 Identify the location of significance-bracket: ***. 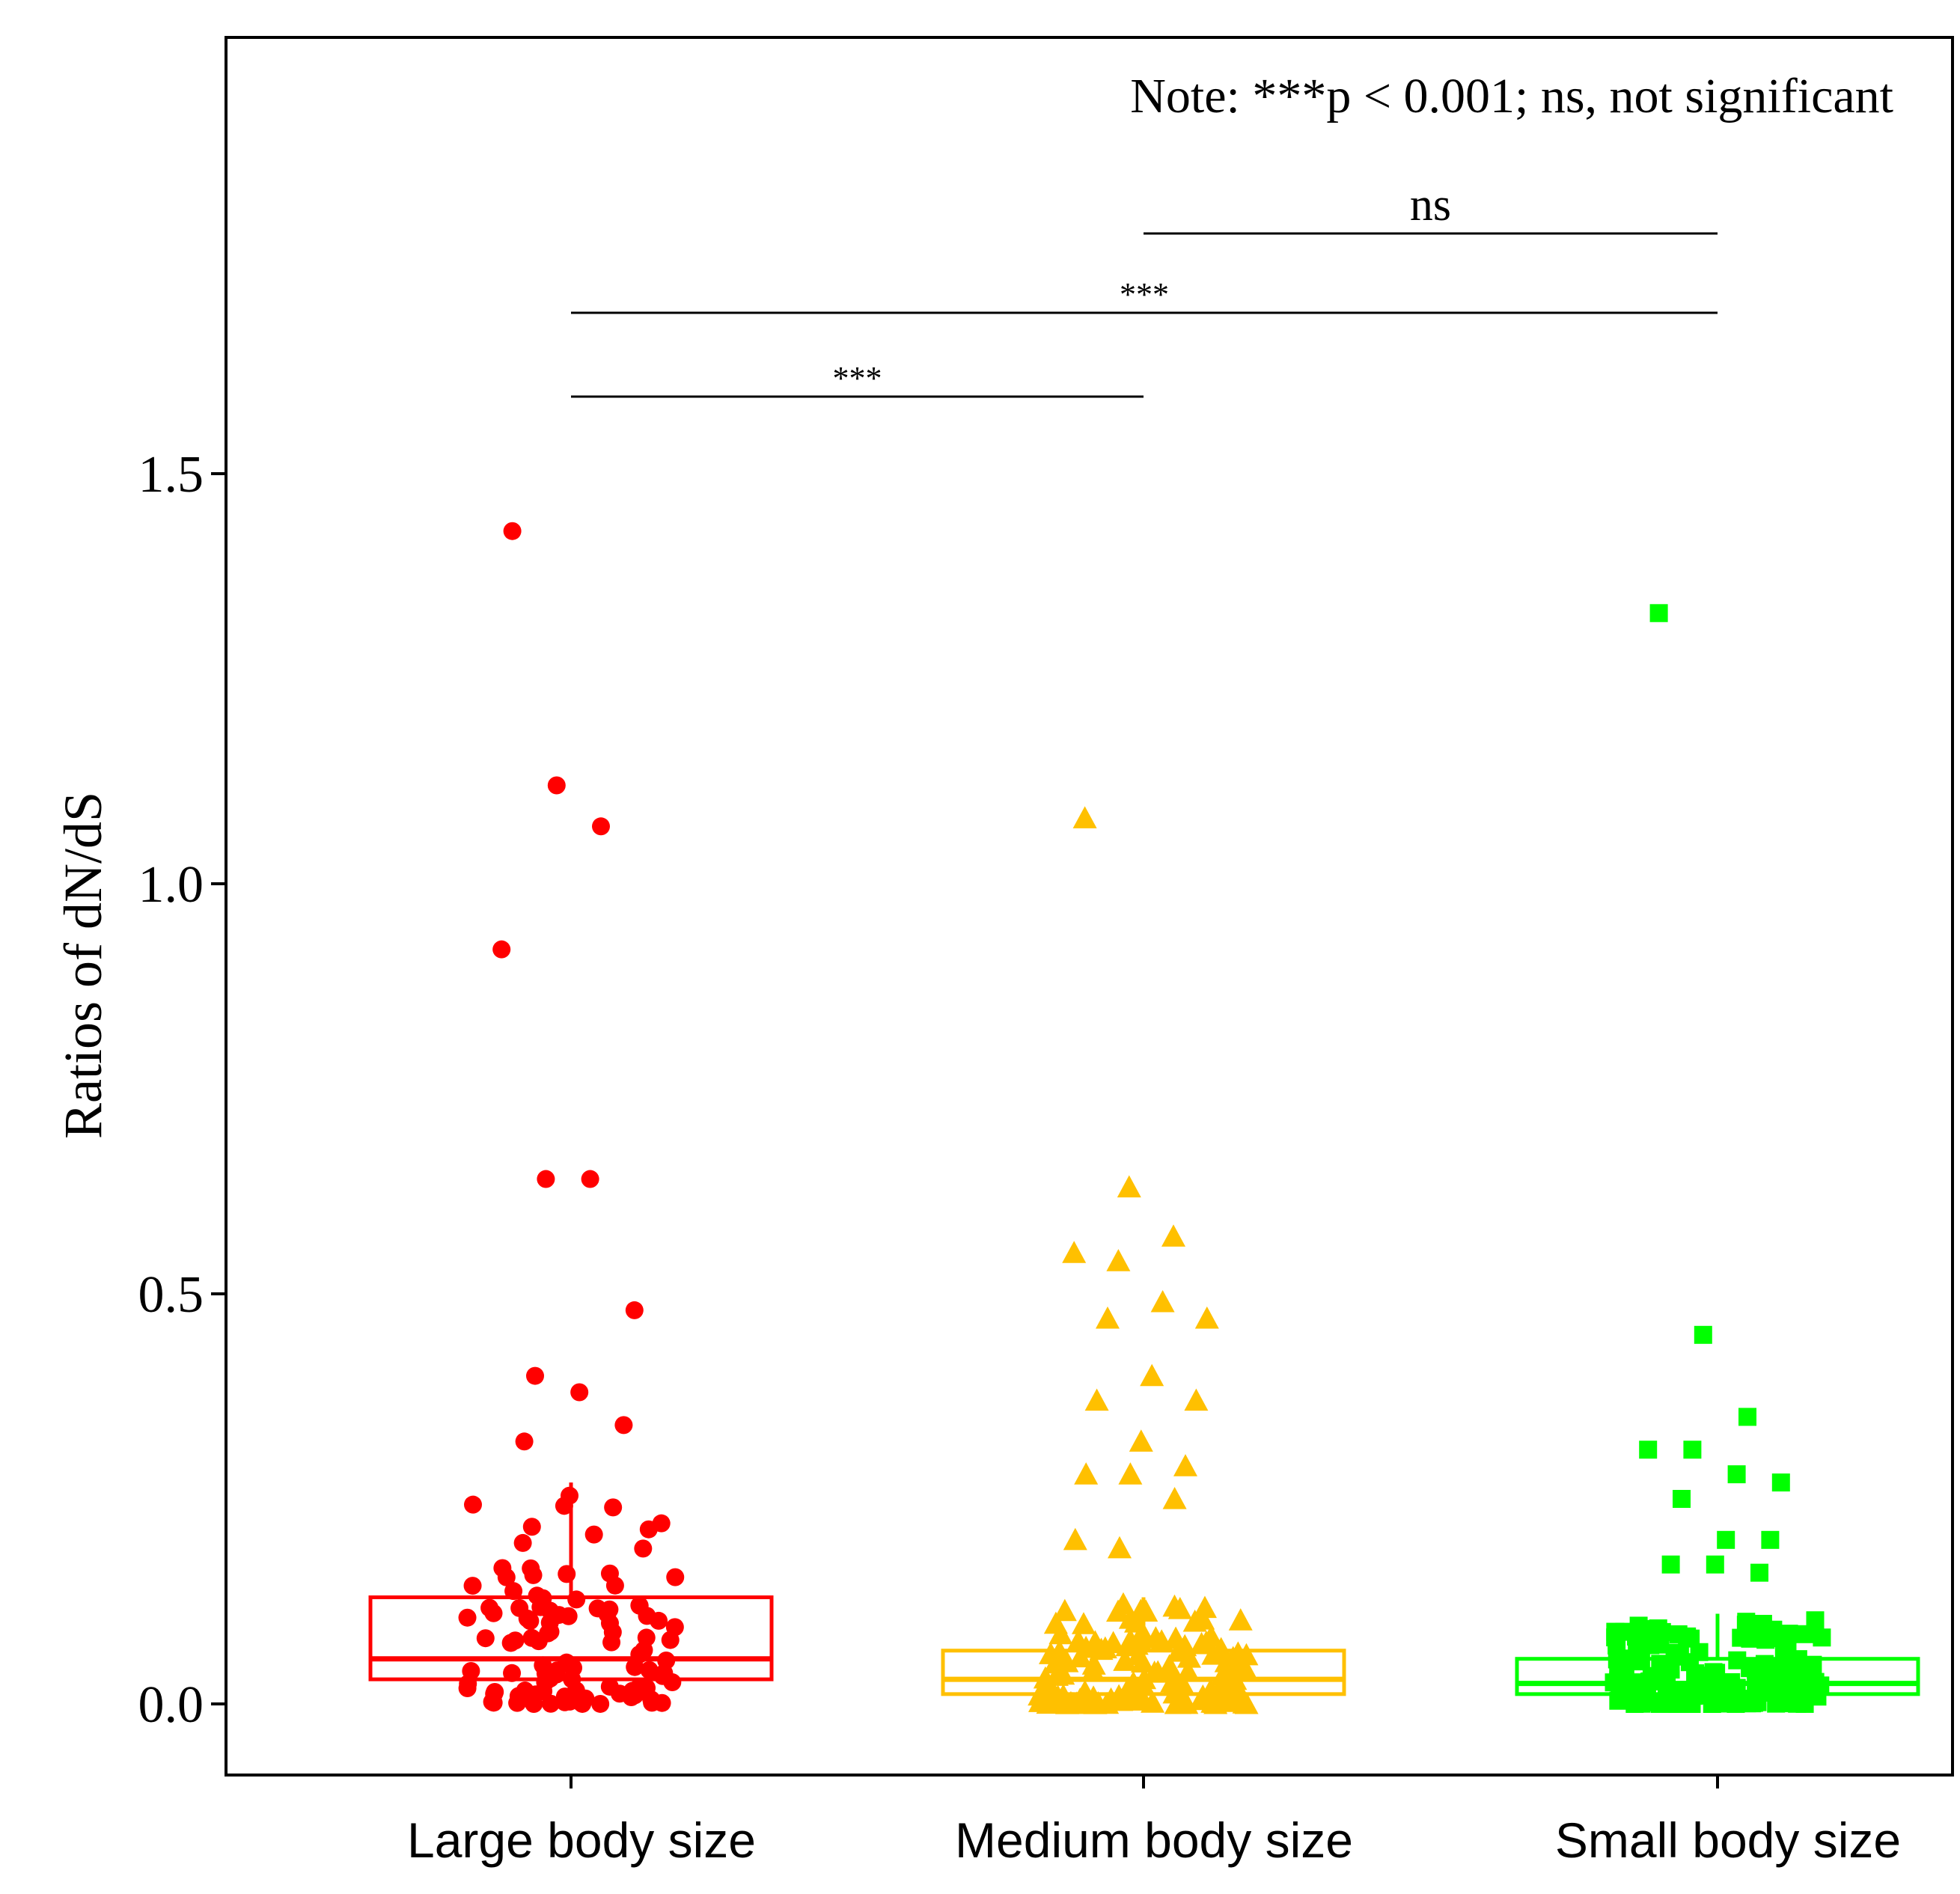
(857, 379).